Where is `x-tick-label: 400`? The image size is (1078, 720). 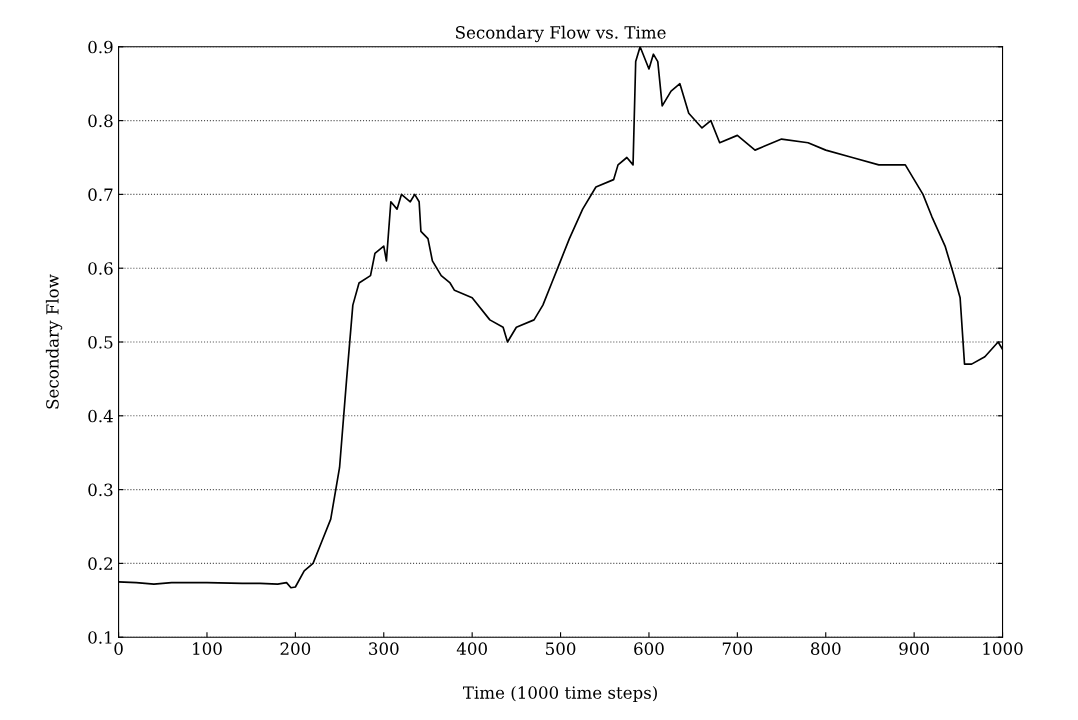 x-tick-label: 400 is located at coordinates (471, 648).